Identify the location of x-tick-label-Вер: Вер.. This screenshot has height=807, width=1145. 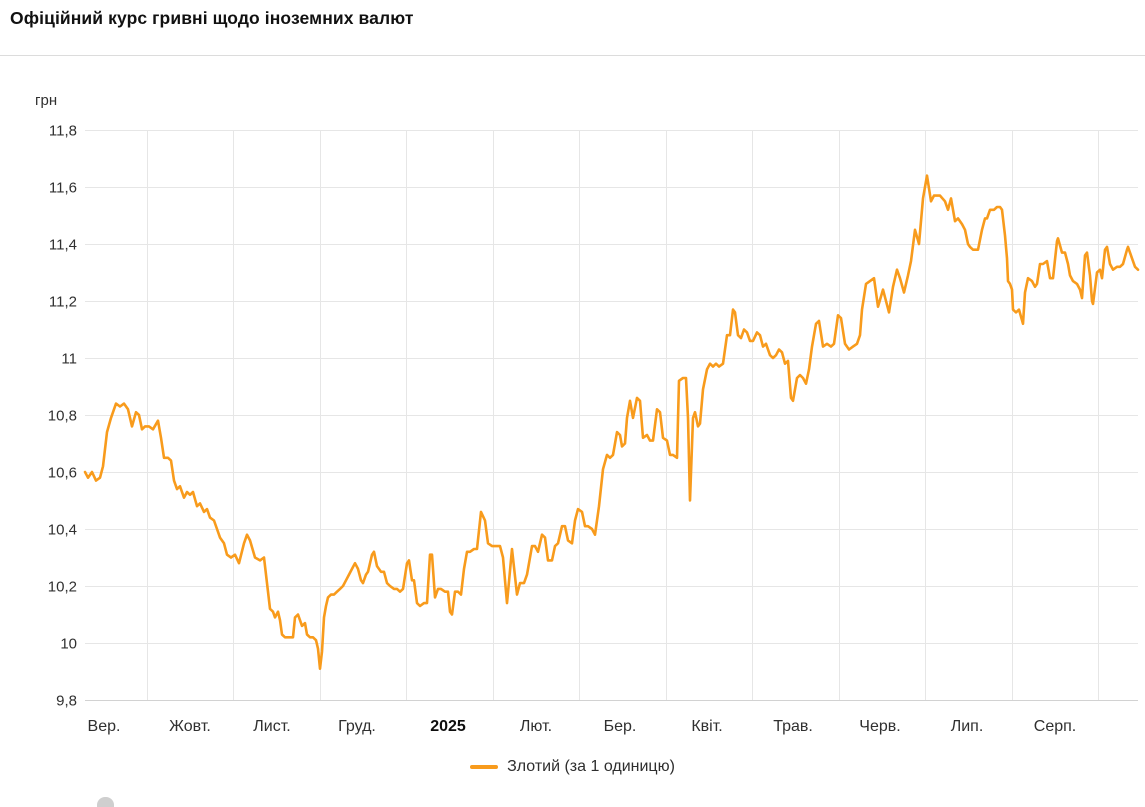
(104, 726).